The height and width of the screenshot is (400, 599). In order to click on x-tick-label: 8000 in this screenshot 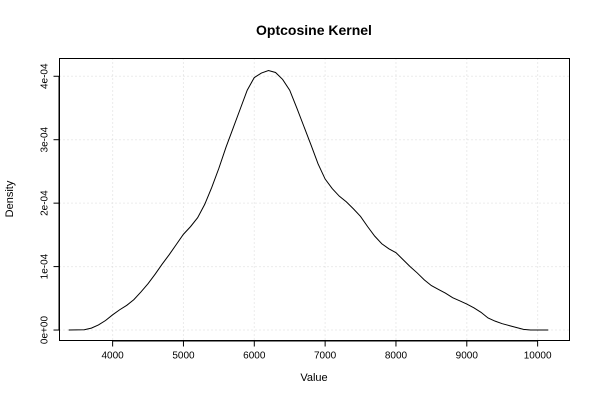, I will do `click(396, 356)`.